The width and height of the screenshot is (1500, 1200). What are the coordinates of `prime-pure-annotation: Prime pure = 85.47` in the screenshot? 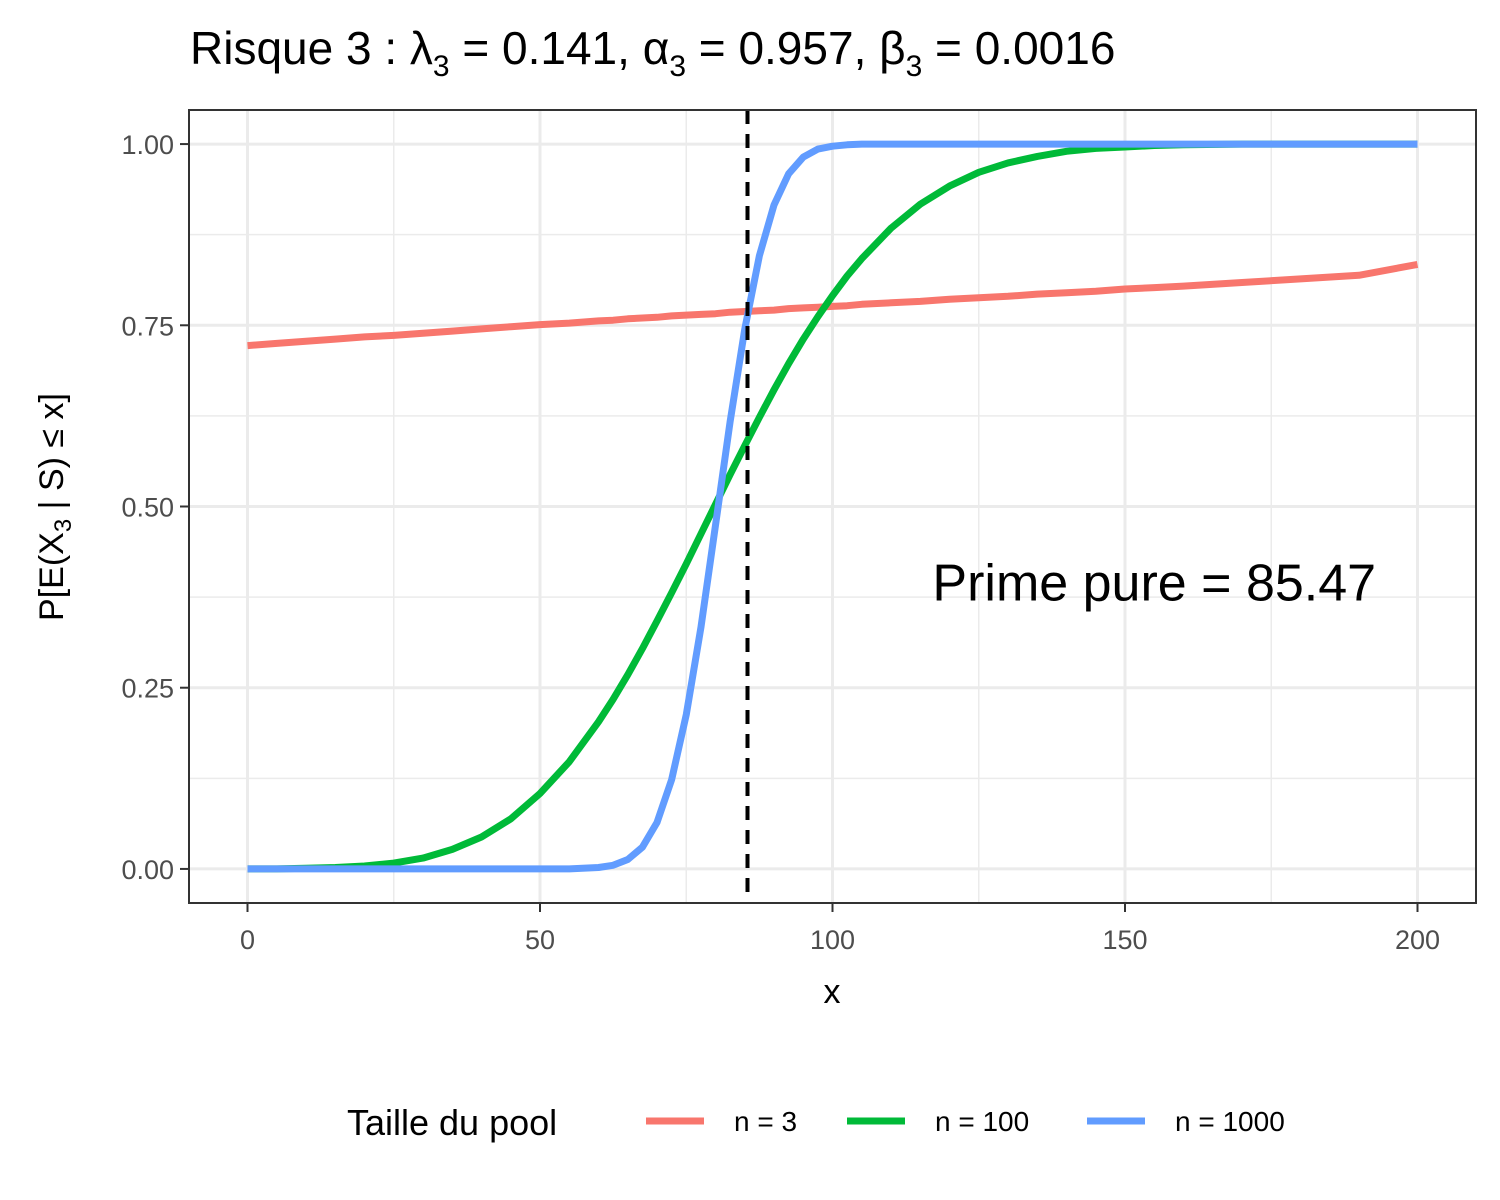 It's located at (1154, 584).